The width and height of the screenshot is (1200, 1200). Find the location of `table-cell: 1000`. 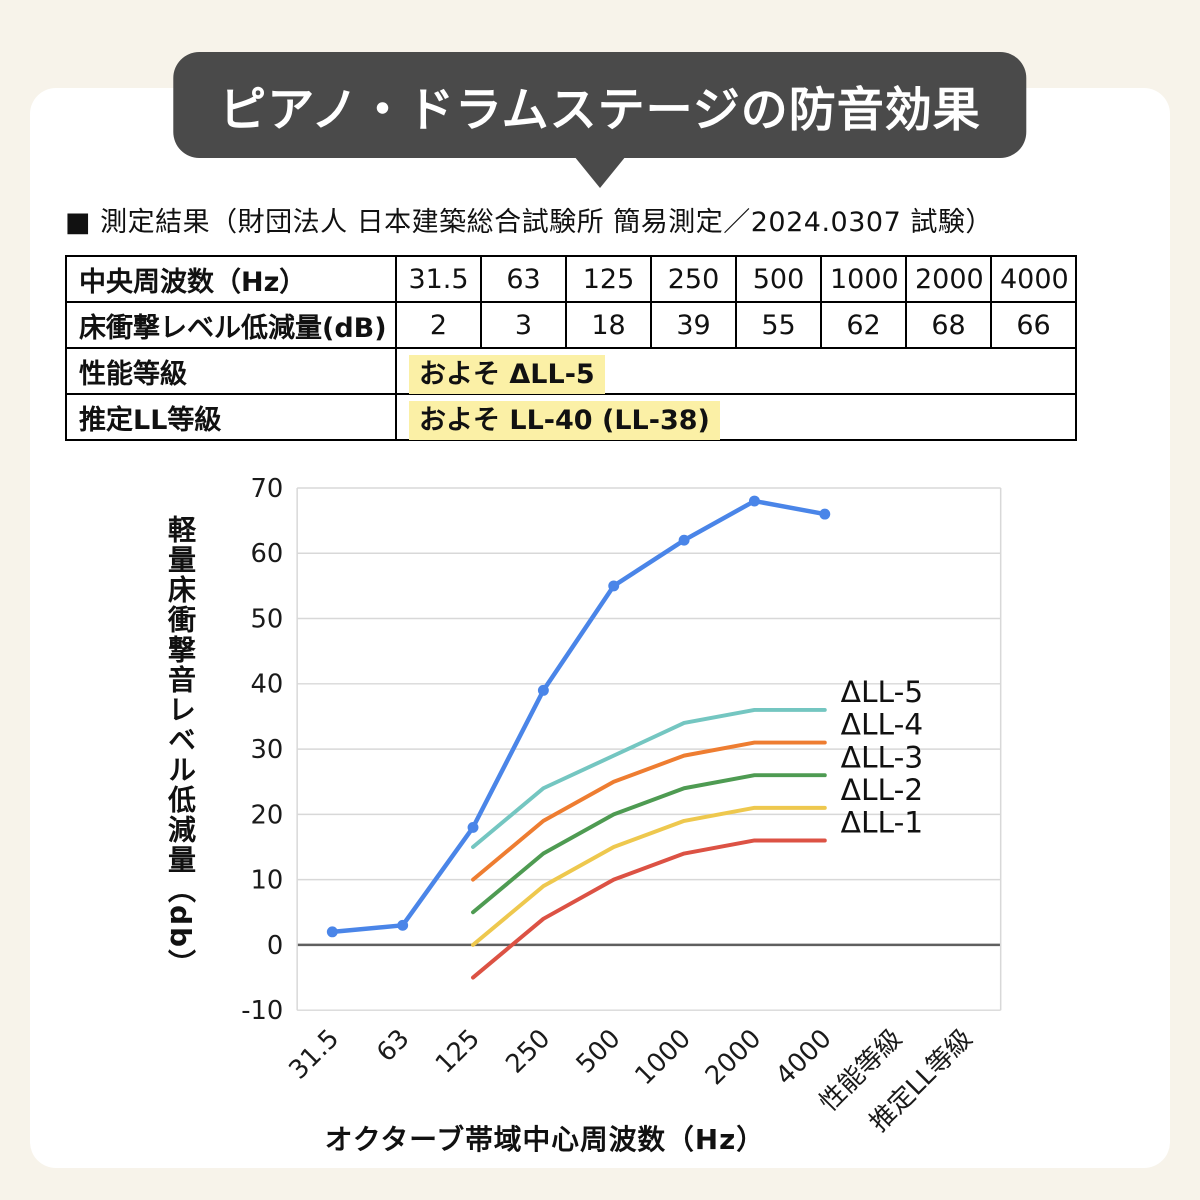

table-cell: 1000 is located at coordinates (863, 279).